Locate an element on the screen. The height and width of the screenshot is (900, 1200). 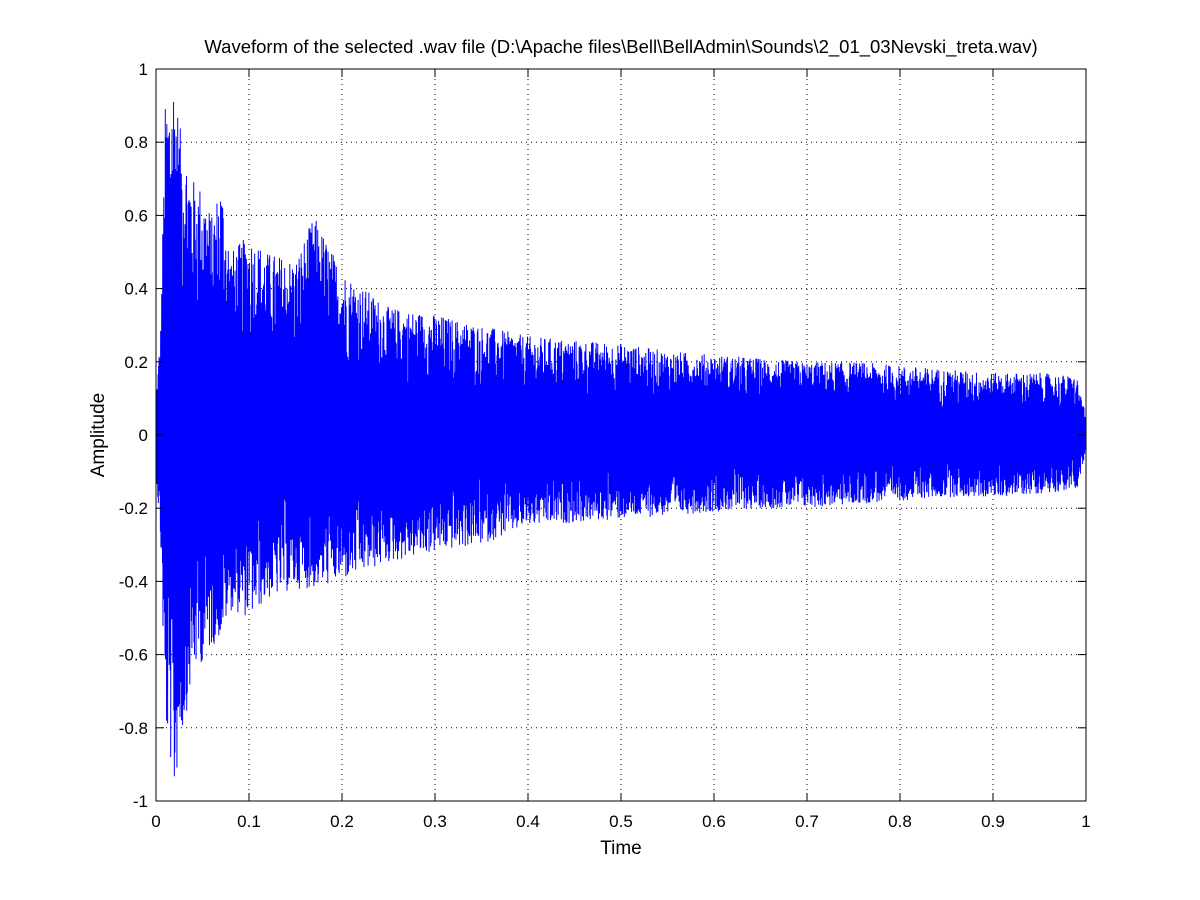
x-tick-label: 0.5 is located at coordinates (621, 821).